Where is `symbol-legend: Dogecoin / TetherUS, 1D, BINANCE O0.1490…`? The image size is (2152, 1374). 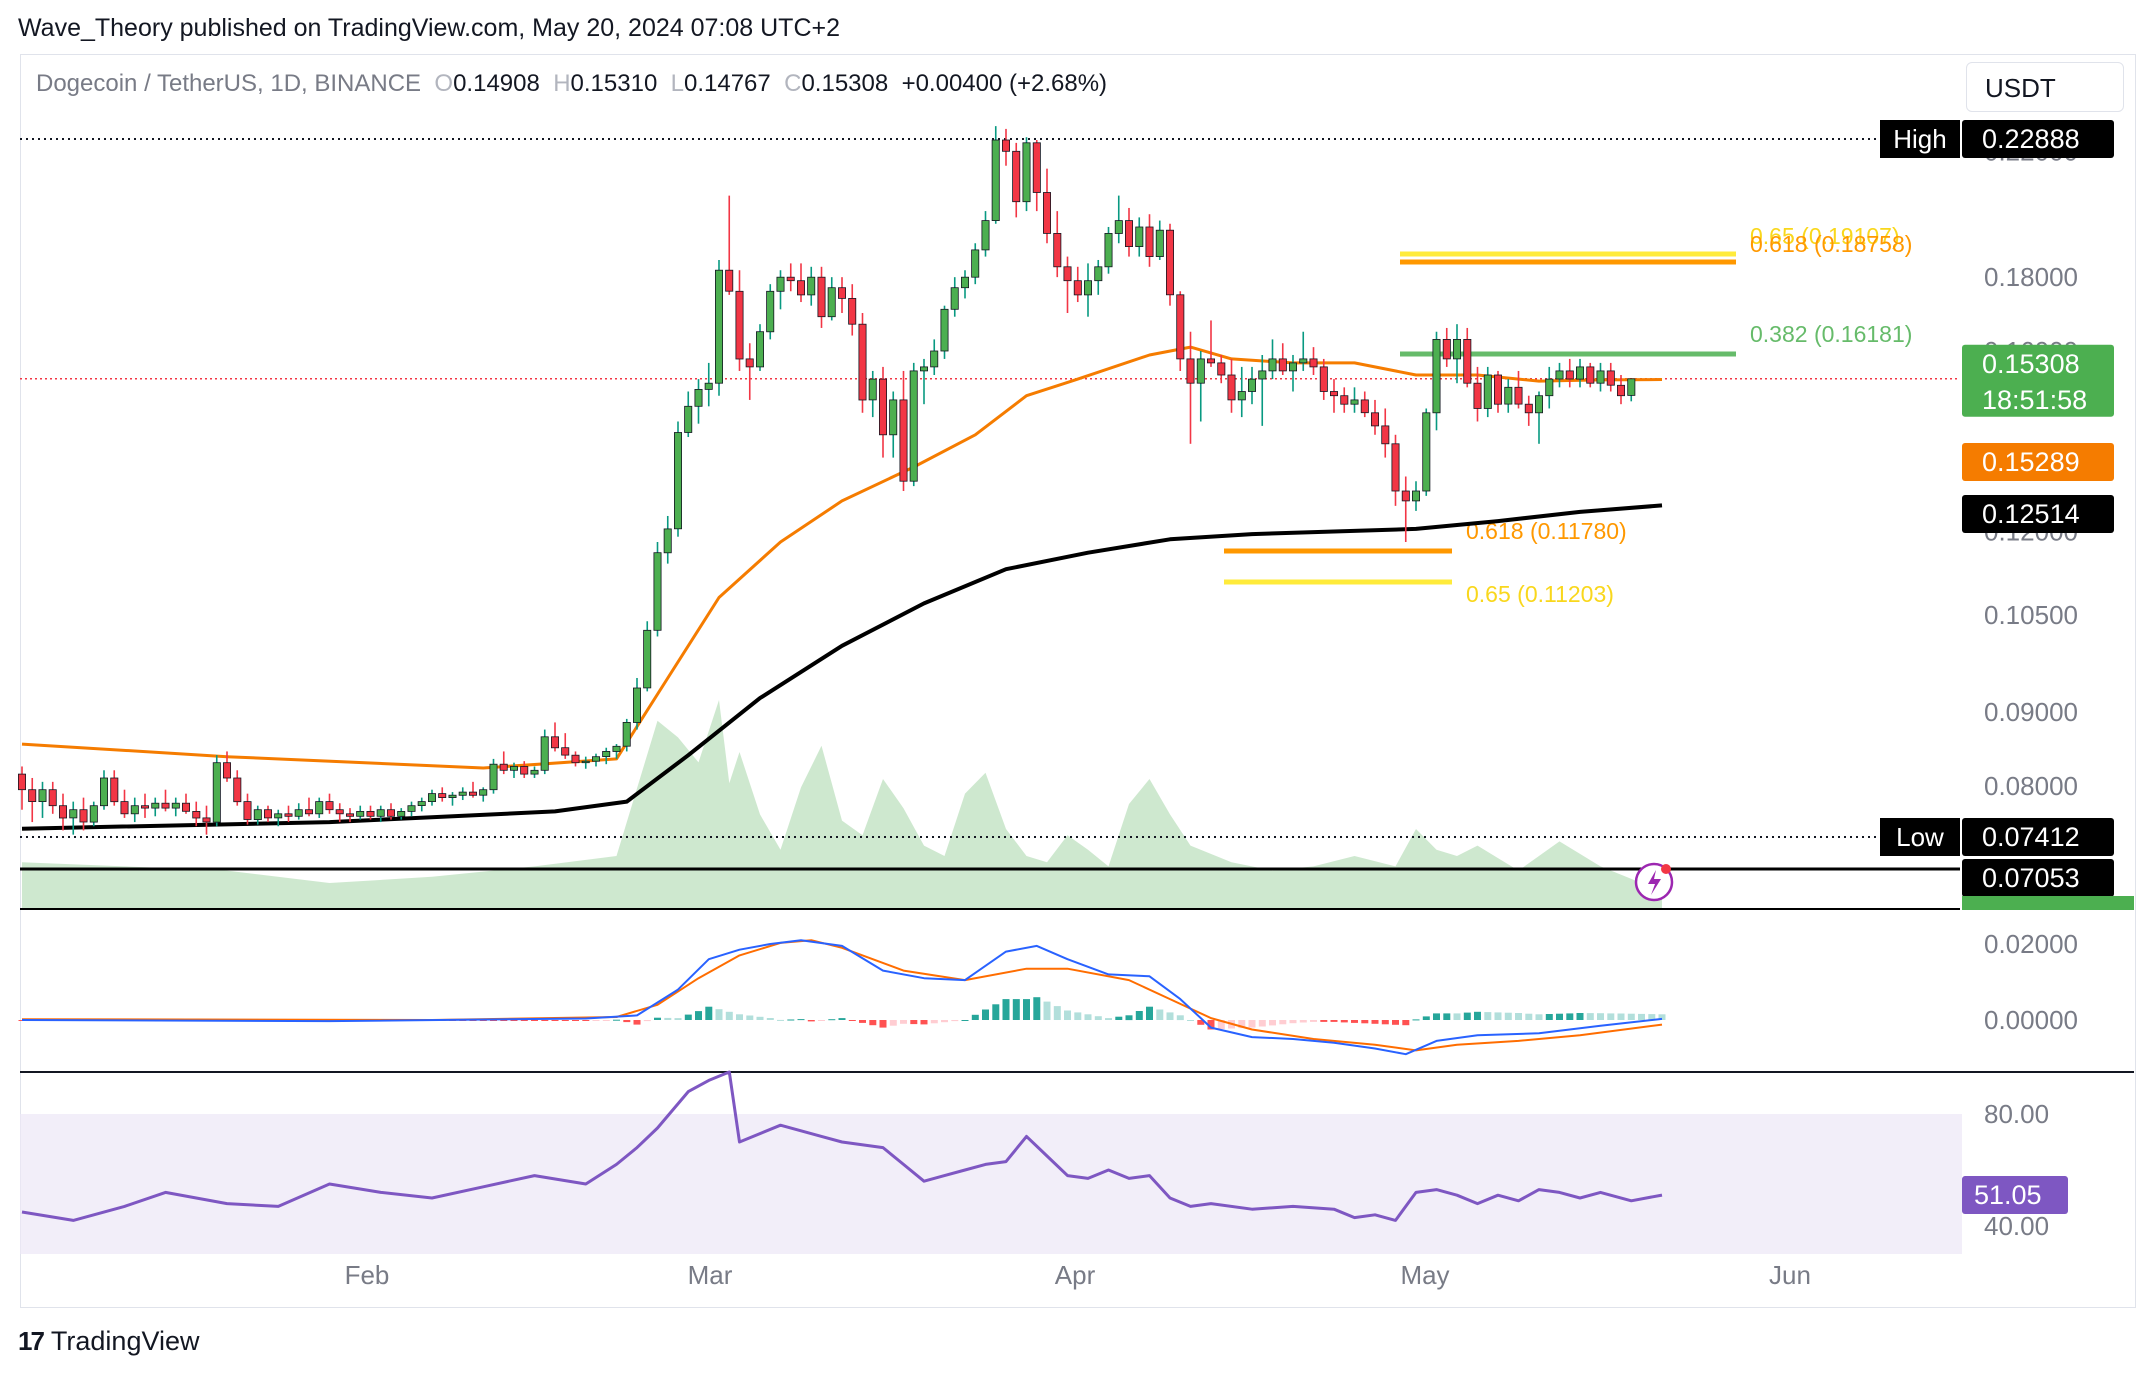 symbol-legend: Dogecoin / TetherUS, 1D, BINANCE O0.1490… is located at coordinates (571, 84).